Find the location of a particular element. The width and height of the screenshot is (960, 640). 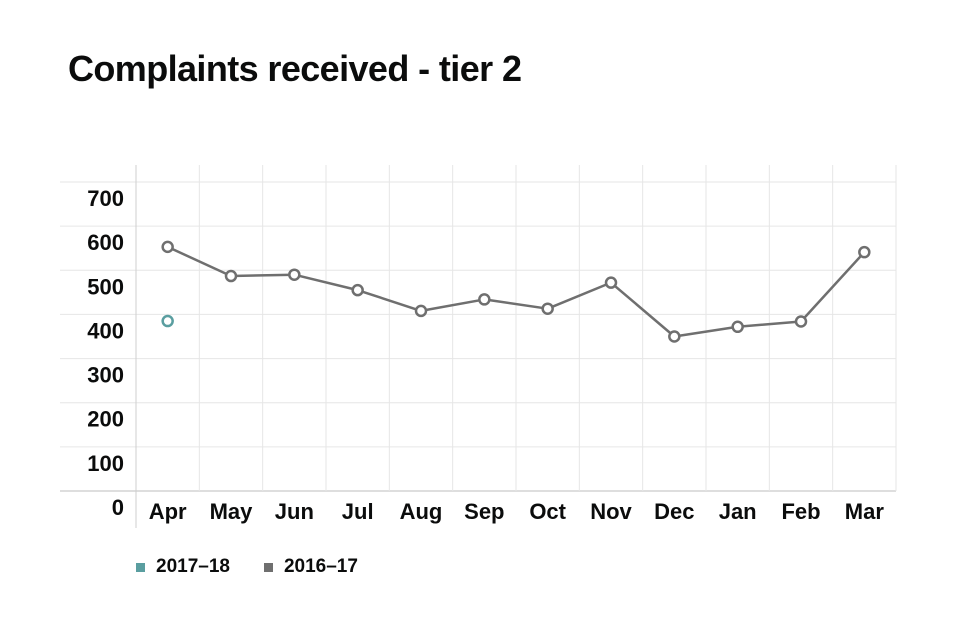

x-tick-label: Apr is located at coordinates (168, 511).